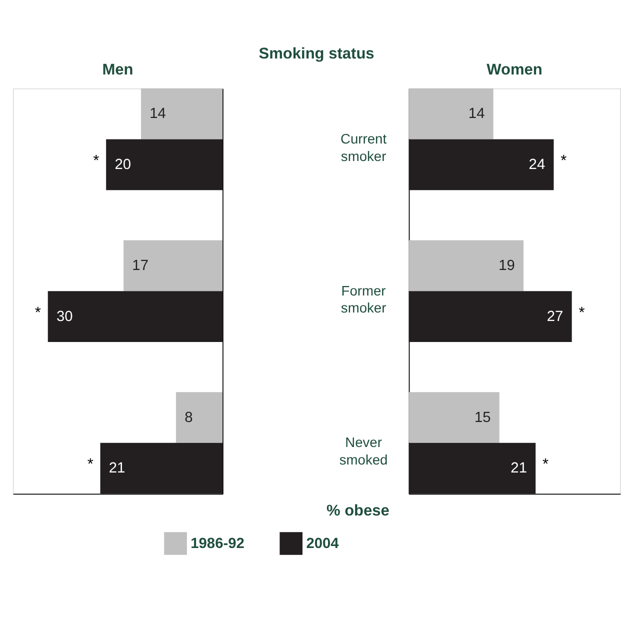  What do you see at coordinates (323, 544) in the screenshot?
I see `legend-label: 2004` at bounding box center [323, 544].